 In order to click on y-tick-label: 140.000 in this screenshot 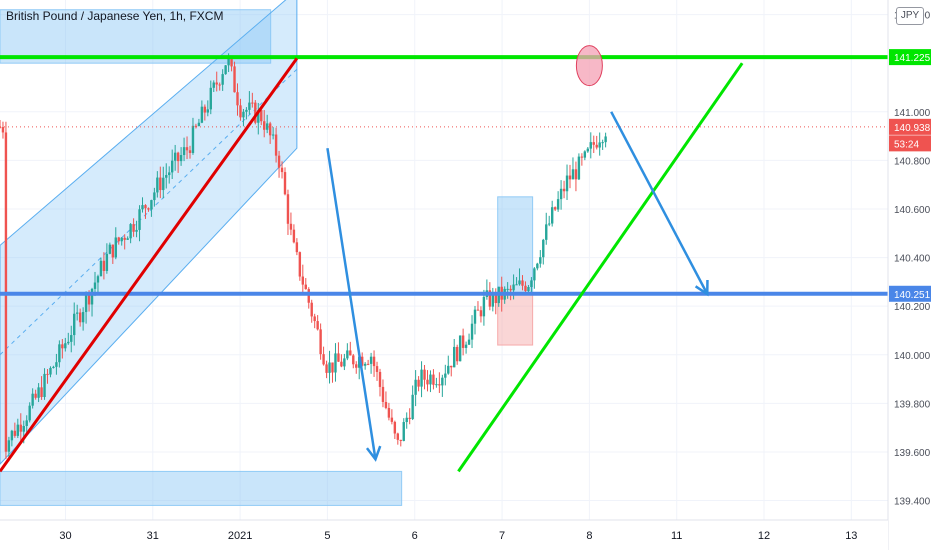, I will do `click(912, 356)`.